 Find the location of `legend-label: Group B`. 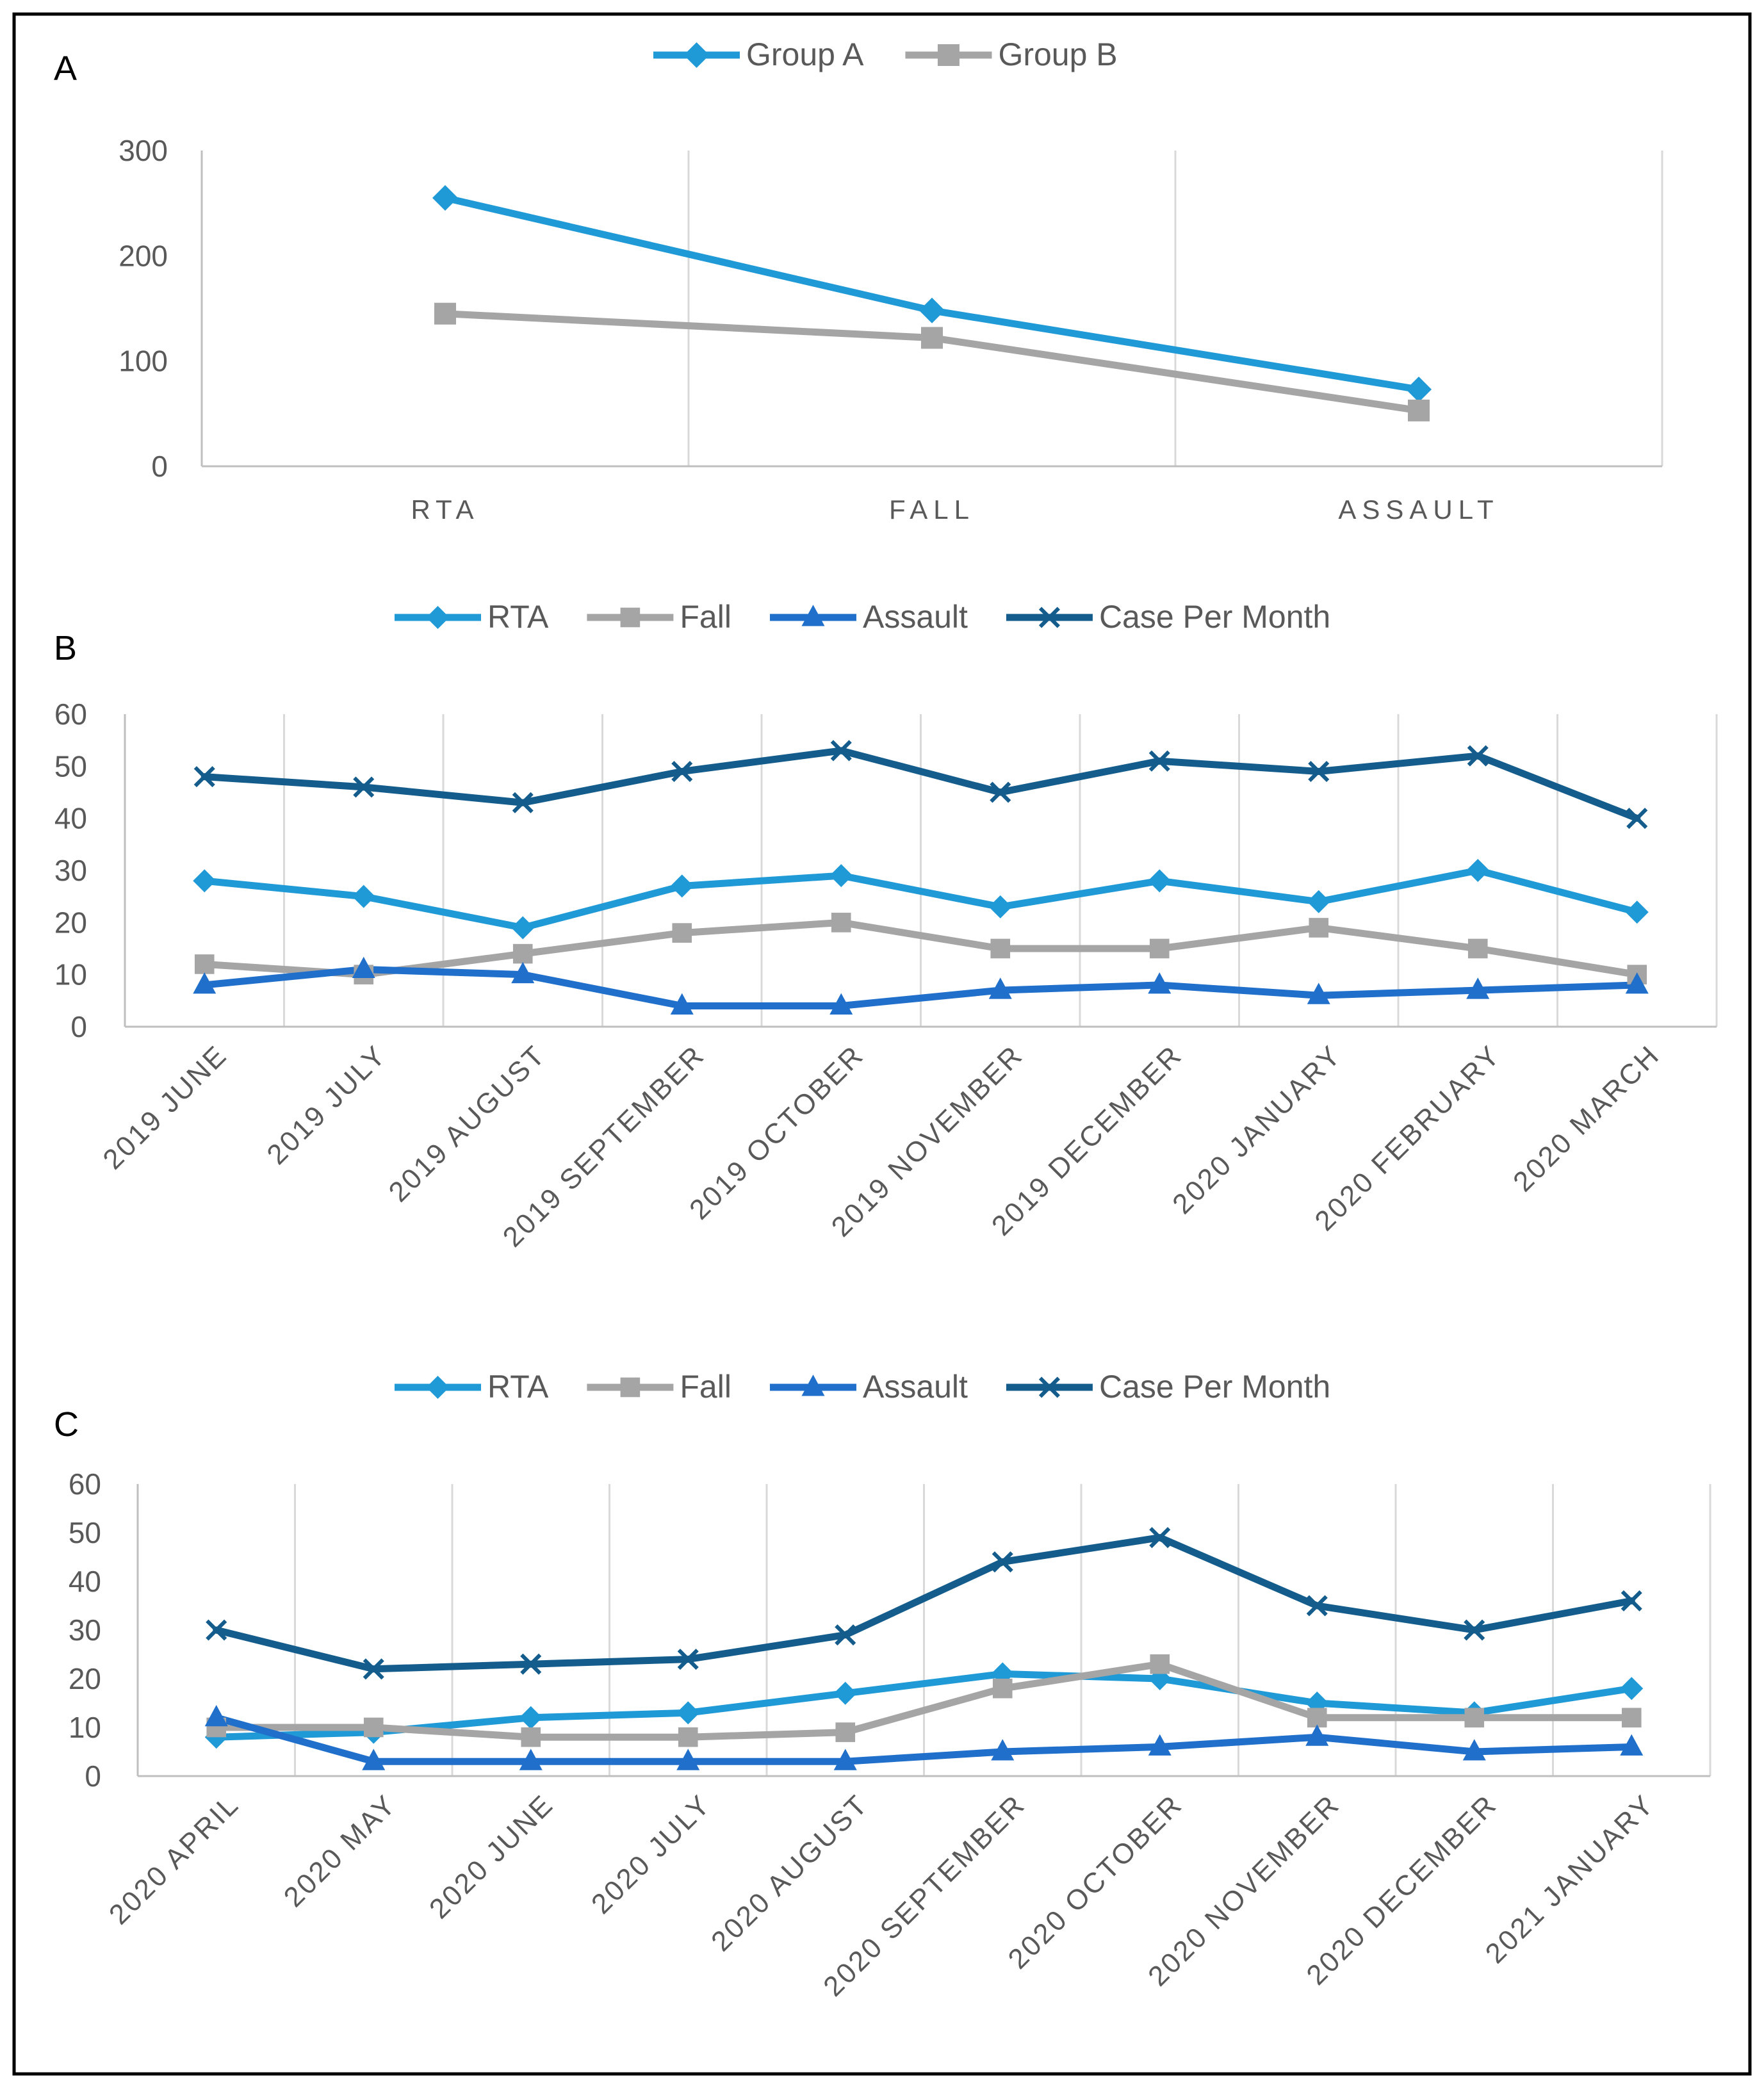

legend-label: Group B is located at coordinates (1057, 54).